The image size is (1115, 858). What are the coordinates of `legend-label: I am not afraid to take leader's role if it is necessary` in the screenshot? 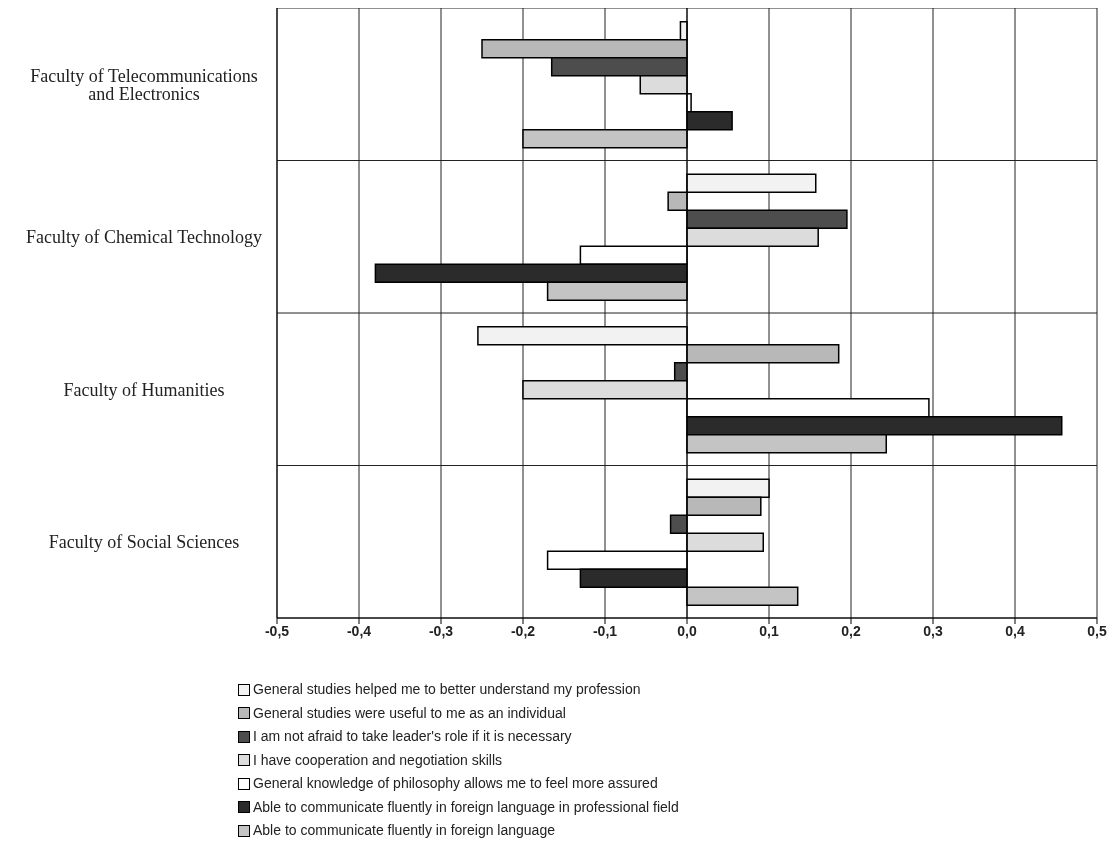 It's located at (412, 736).